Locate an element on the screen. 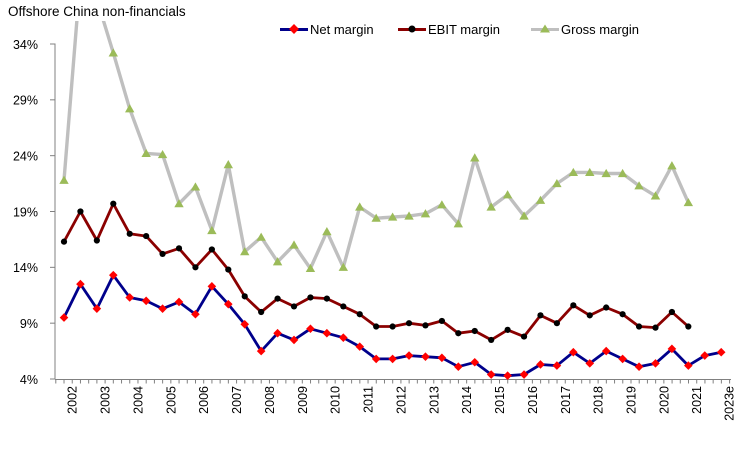 This screenshot has width=736, height=455. x-tick-label: 2021 is located at coordinates (697, 400).